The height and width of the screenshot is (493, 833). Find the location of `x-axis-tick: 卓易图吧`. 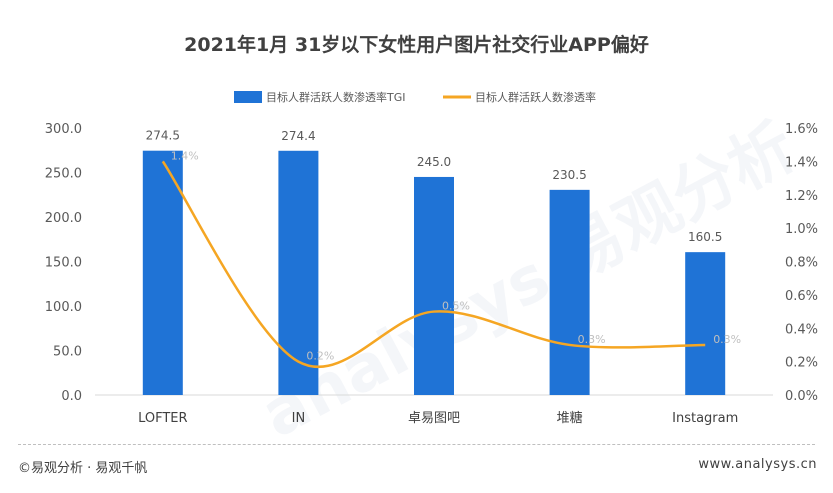

x-axis-tick: 卓易图吧 is located at coordinates (434, 418).